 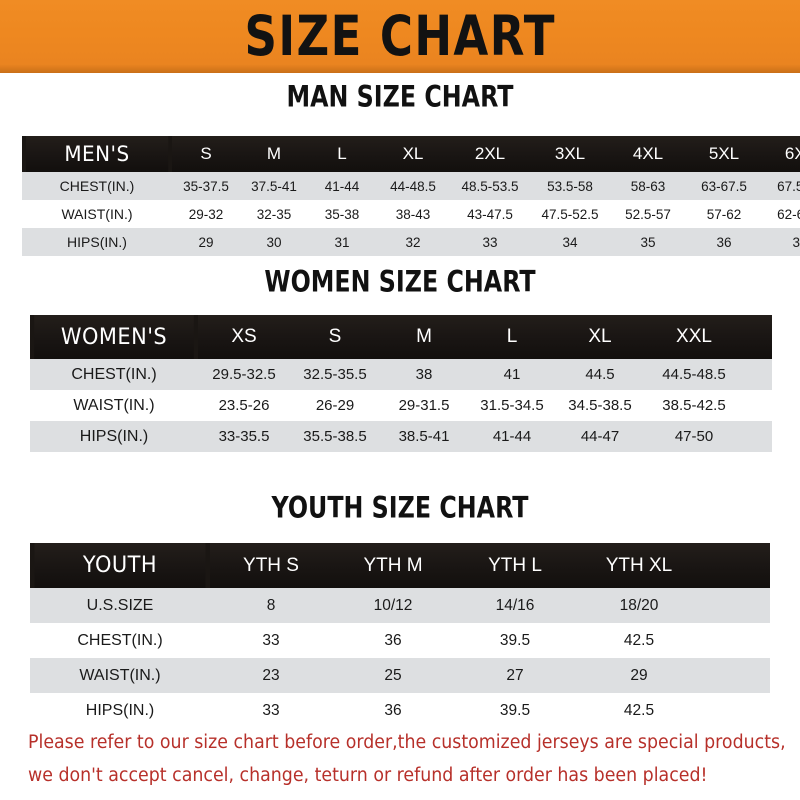 What do you see at coordinates (639, 640) in the screenshot?
I see `youth-chest-xl: 42.5` at bounding box center [639, 640].